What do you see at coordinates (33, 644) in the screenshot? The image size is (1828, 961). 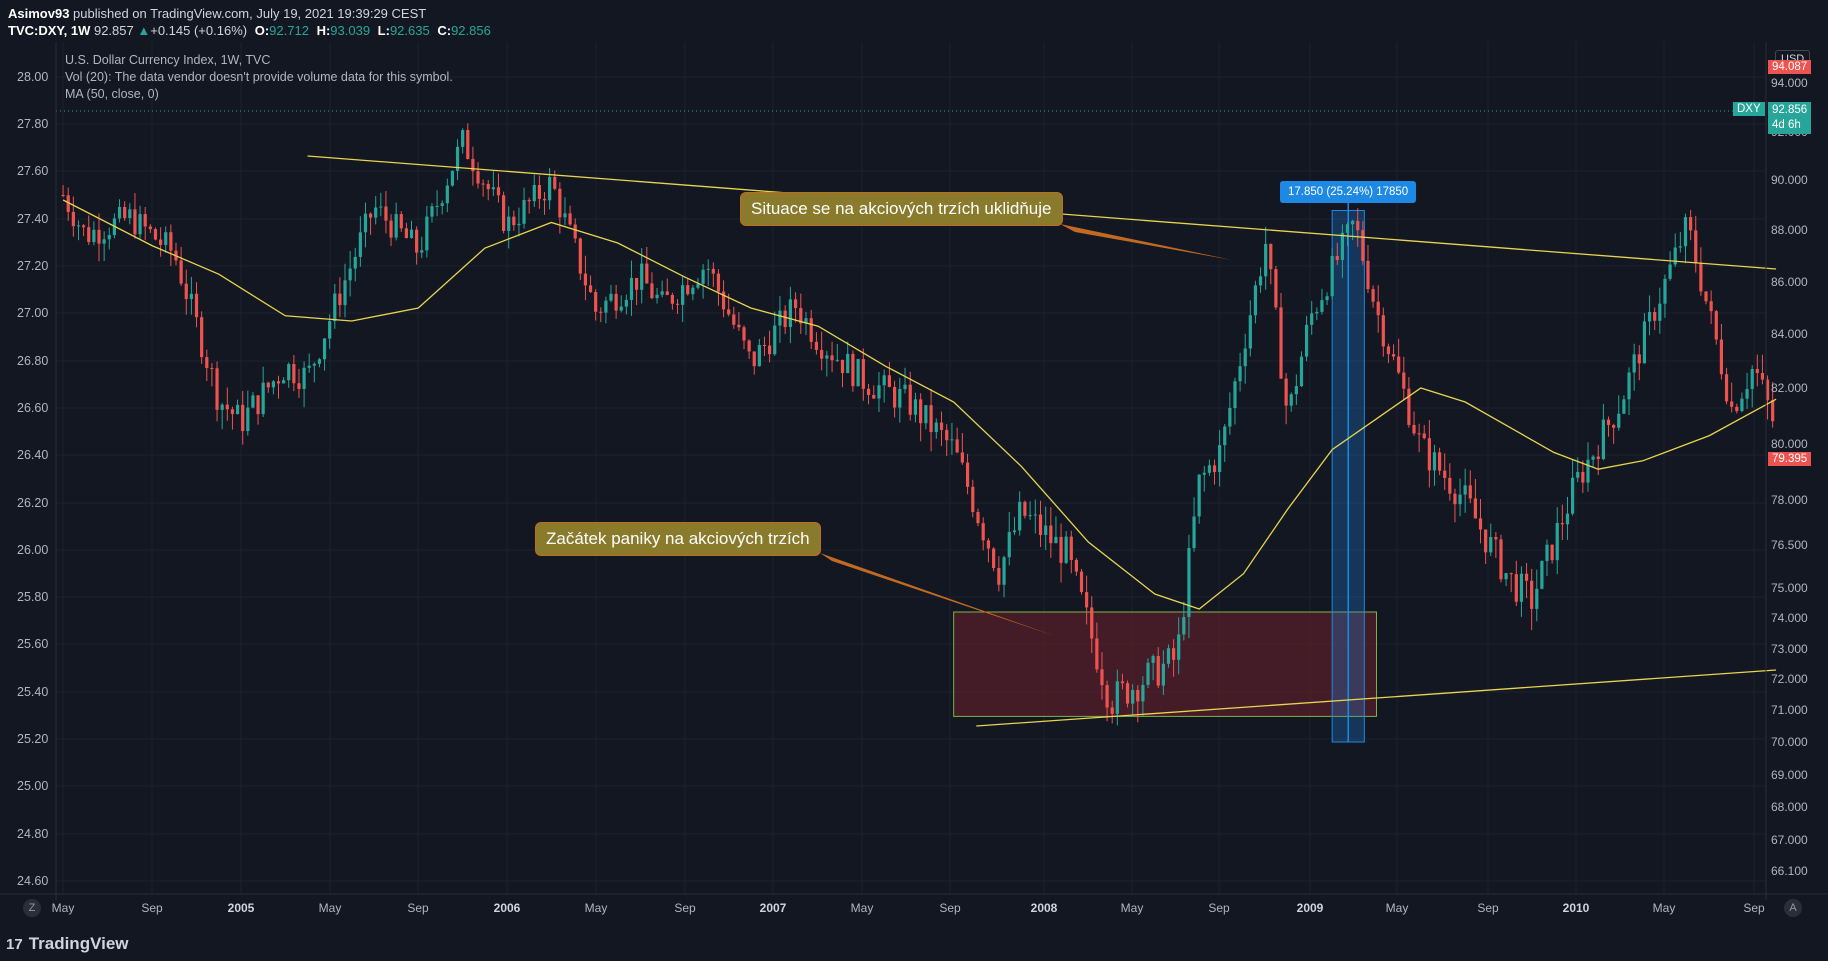 I see `left-axis-label: 25.60` at bounding box center [33, 644].